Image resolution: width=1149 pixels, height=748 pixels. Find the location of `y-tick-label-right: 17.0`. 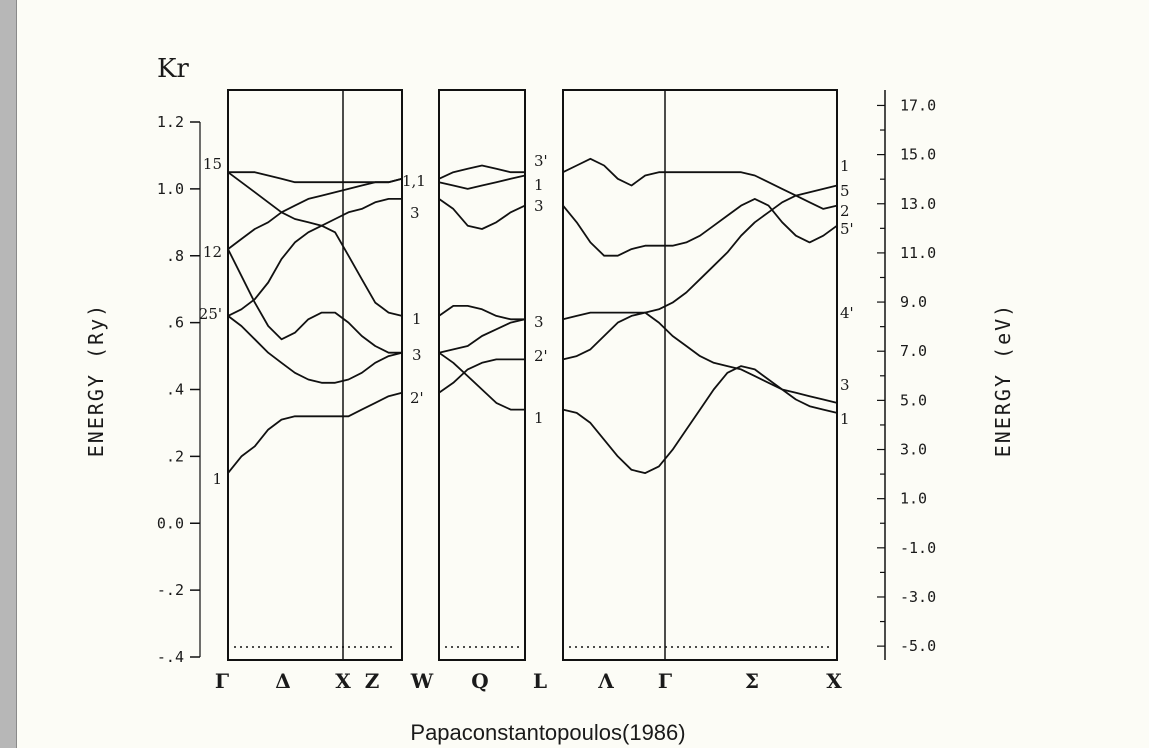

y-tick-label-right: 17.0 is located at coordinates (918, 105).